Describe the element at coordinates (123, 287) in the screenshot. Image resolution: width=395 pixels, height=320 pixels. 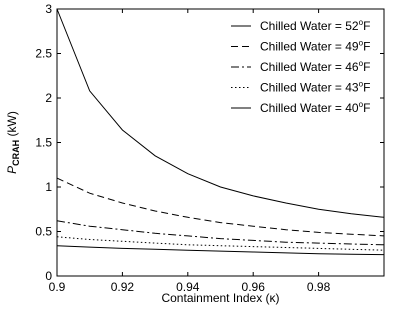
I see `x-tick-label: 0.92` at that location.